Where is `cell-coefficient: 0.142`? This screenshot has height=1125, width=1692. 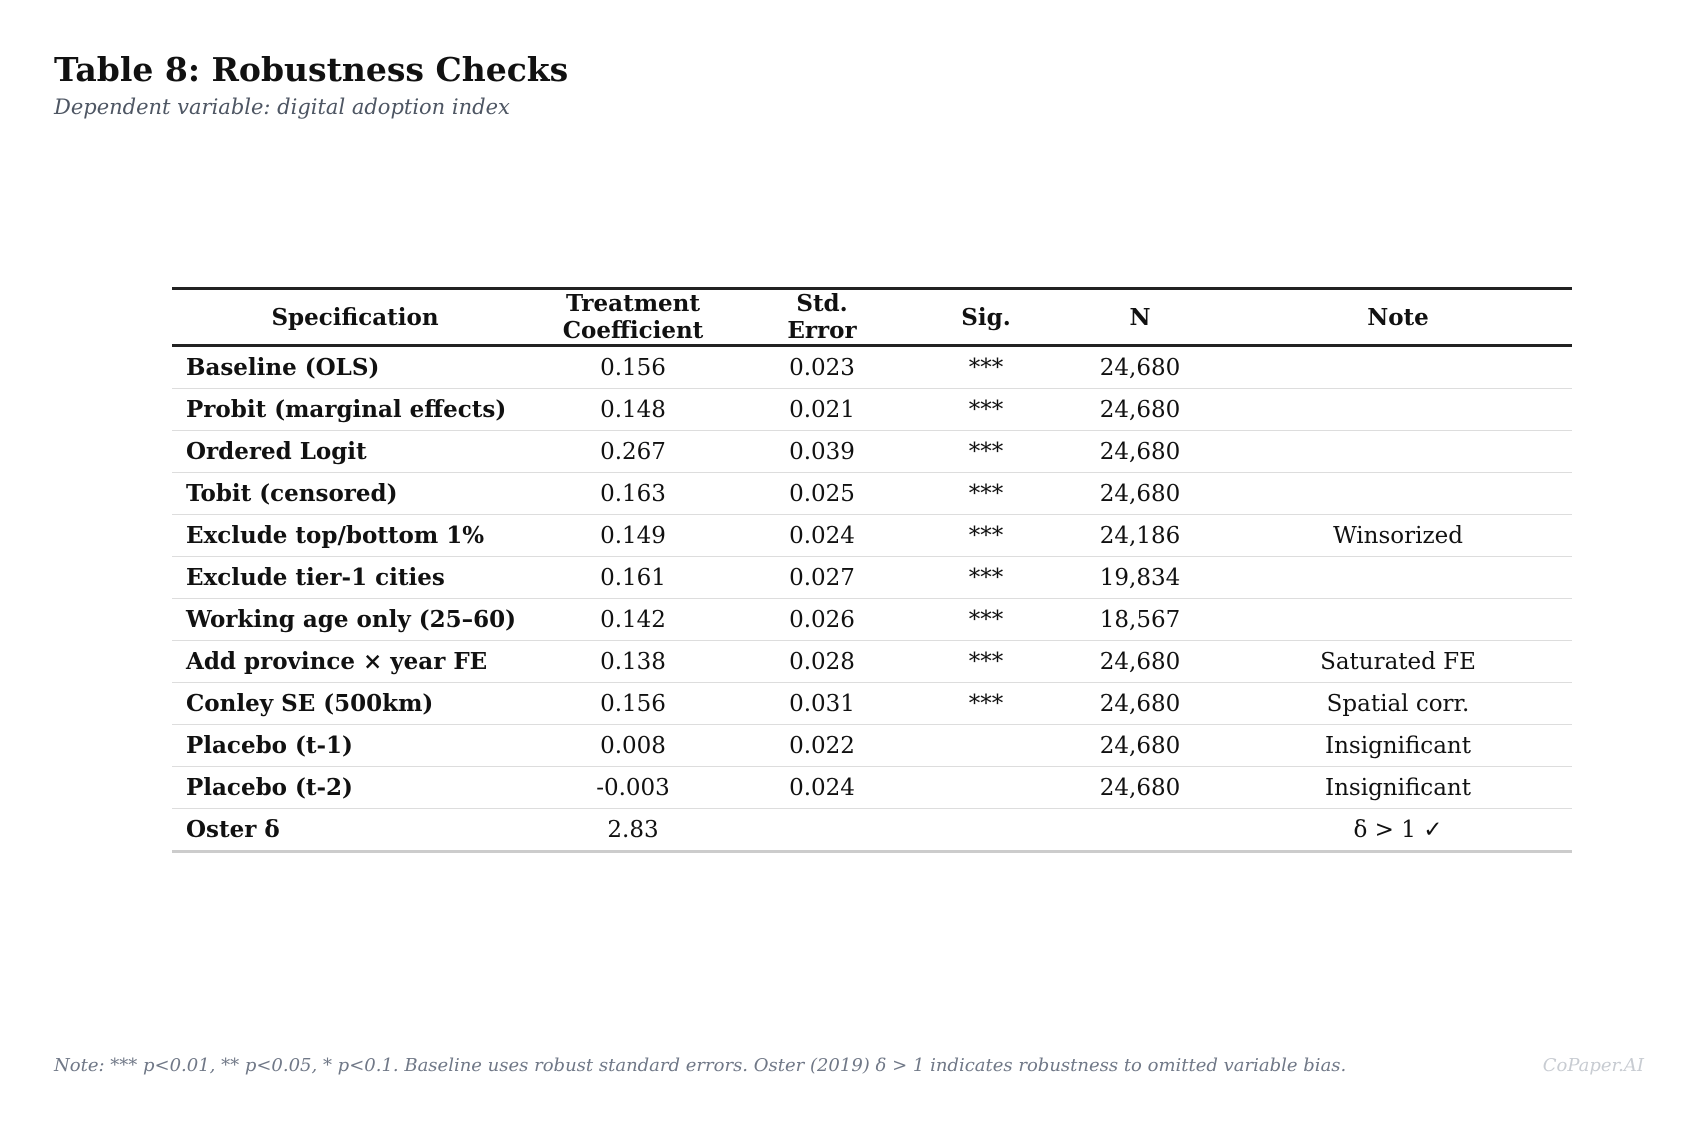
cell-coefficient: 0.142 is located at coordinates (633, 619).